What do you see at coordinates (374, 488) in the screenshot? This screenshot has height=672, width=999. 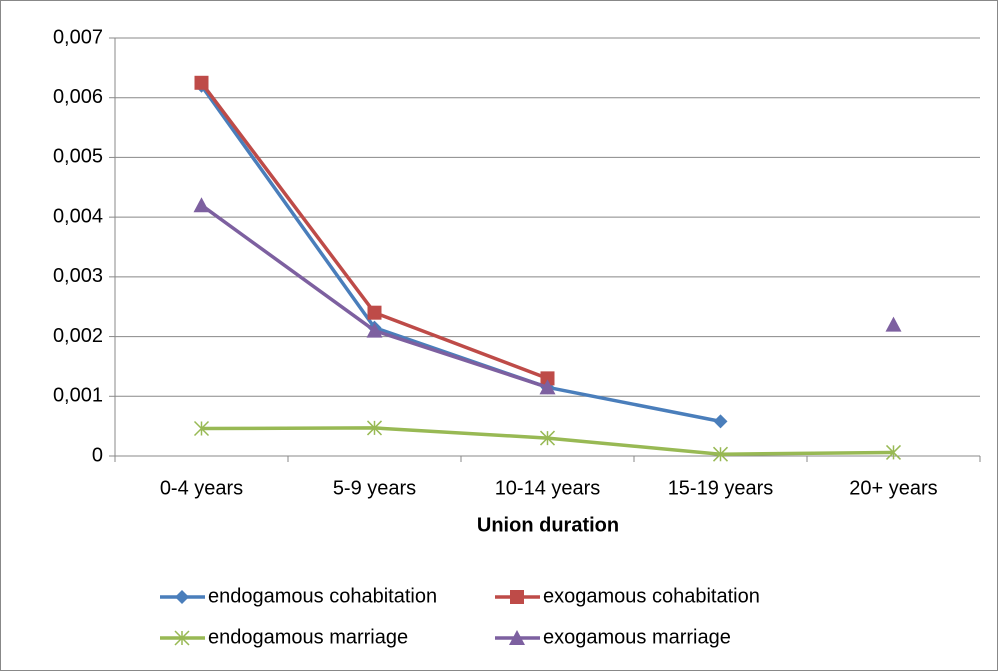 I see `x-tick-label: 5-9 years` at bounding box center [374, 488].